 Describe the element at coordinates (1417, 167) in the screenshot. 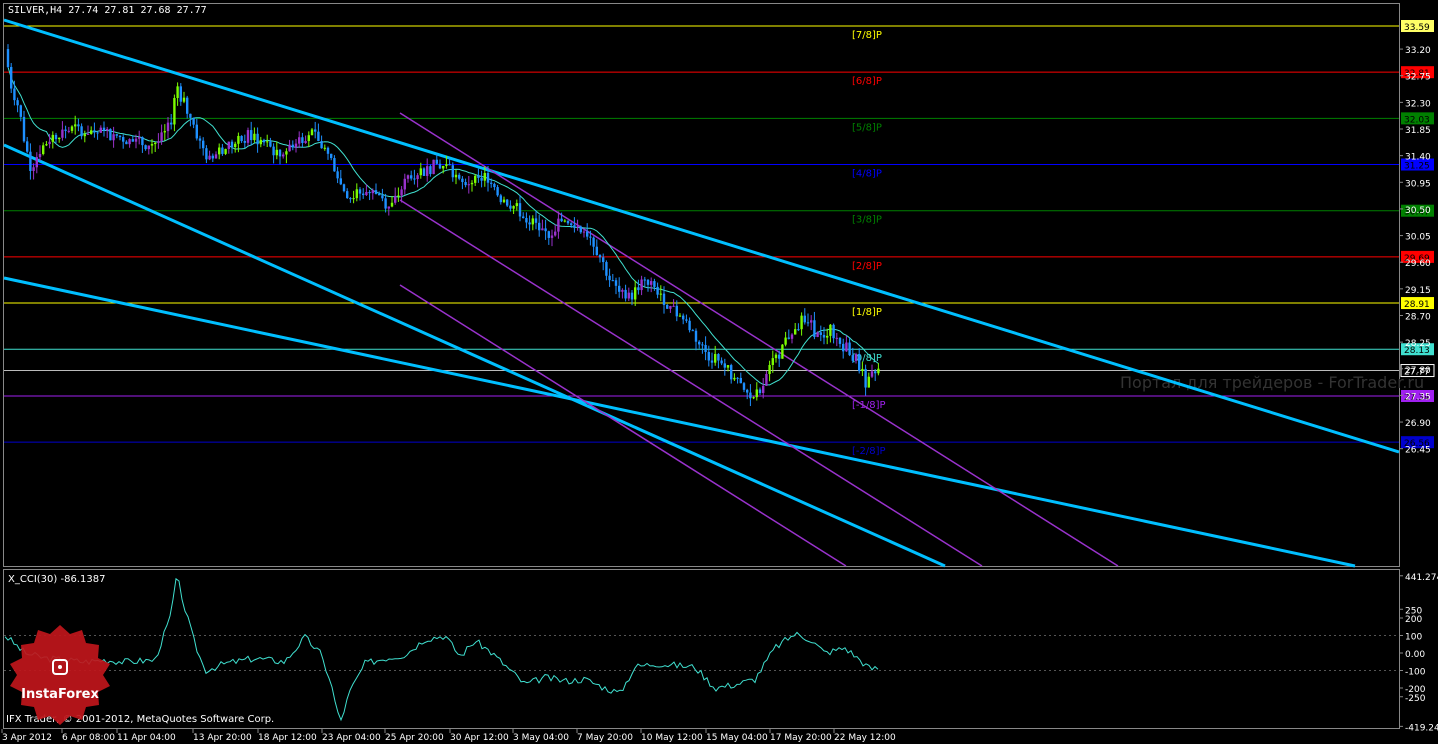

I see `murrey-level-value: 31.25` at that location.